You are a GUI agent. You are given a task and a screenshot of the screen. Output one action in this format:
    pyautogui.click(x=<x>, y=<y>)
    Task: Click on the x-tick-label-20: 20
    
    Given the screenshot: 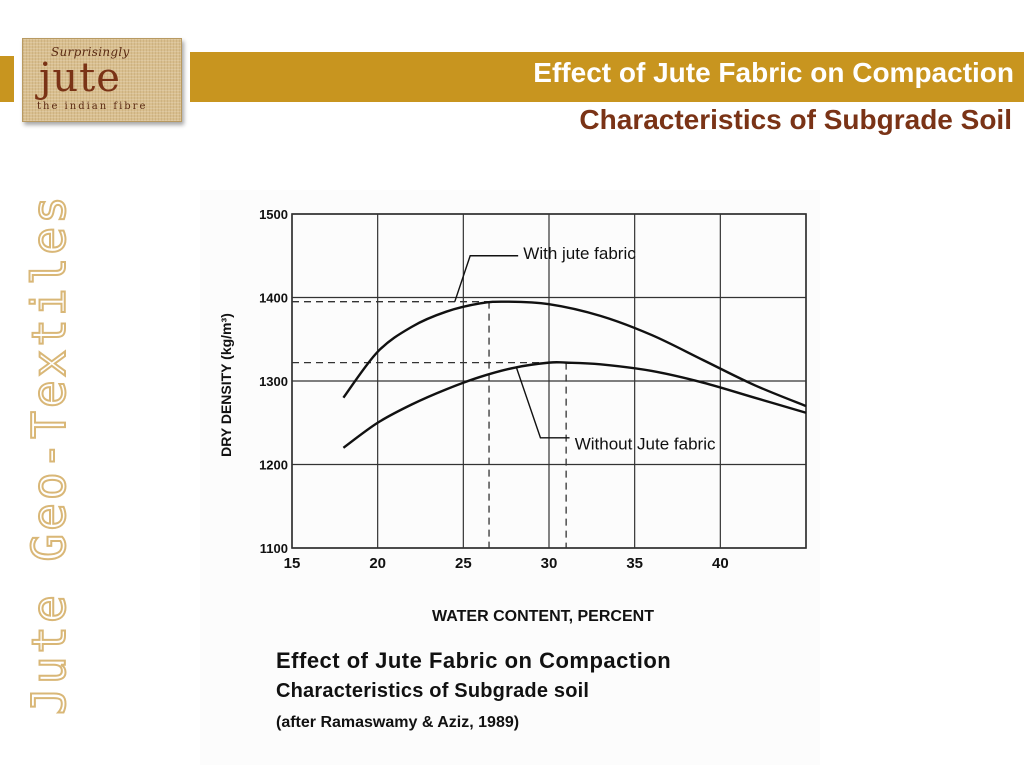 What is the action you would take?
    pyautogui.click(x=377, y=563)
    